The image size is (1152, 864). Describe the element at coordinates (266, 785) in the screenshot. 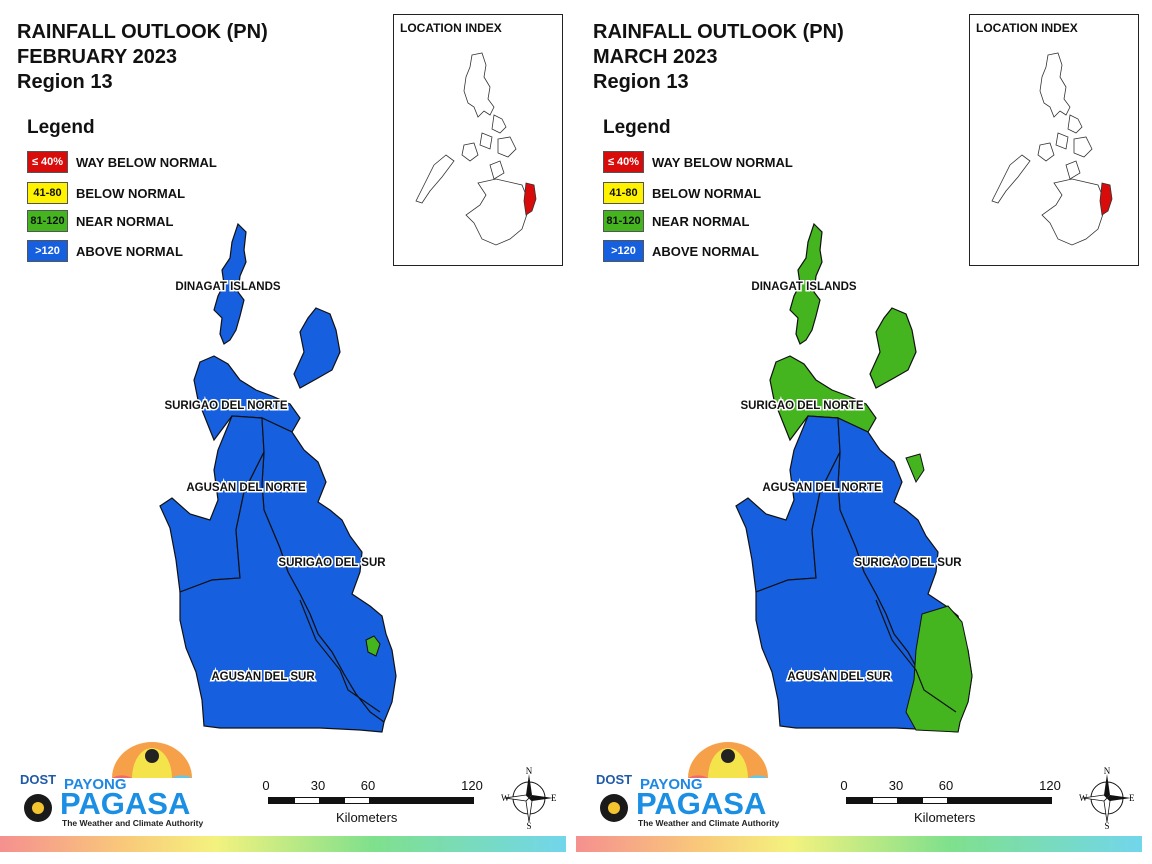

I see `scale-tick: 0` at that location.